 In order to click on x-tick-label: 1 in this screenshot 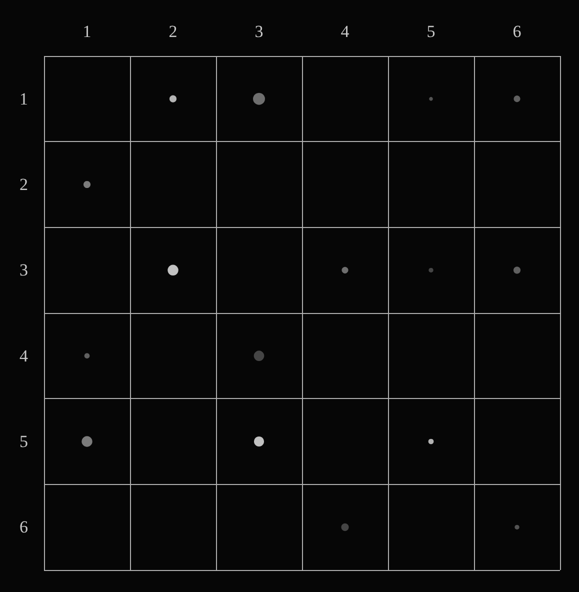, I will do `click(87, 31)`.